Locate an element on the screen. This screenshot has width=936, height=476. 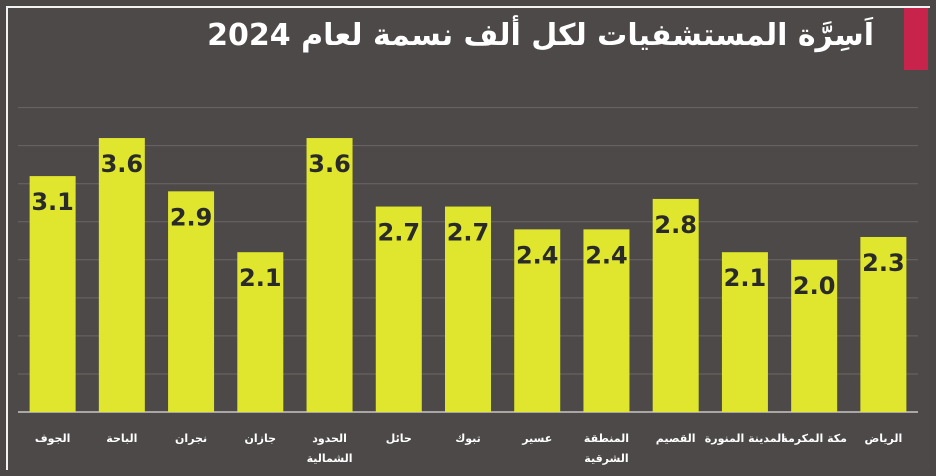
category-label: الحدود is located at coordinates (329, 438).